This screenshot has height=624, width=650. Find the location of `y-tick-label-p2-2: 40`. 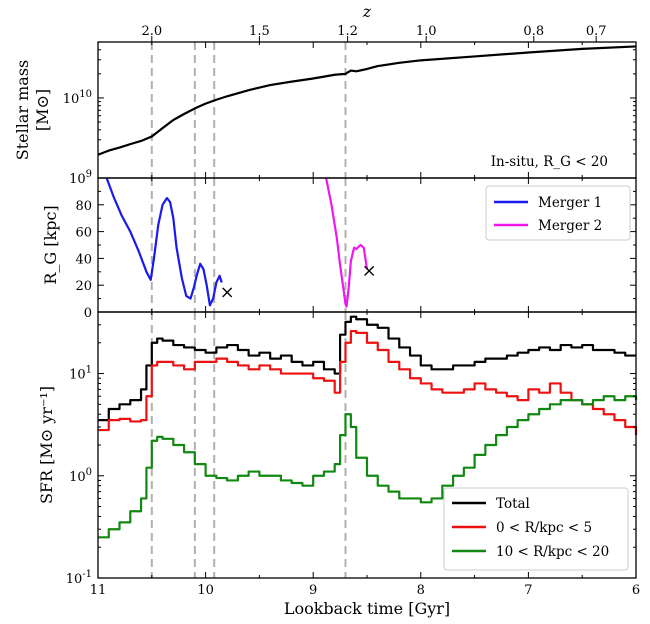

y-tick-label-p2-2: 40 is located at coordinates (83, 259).